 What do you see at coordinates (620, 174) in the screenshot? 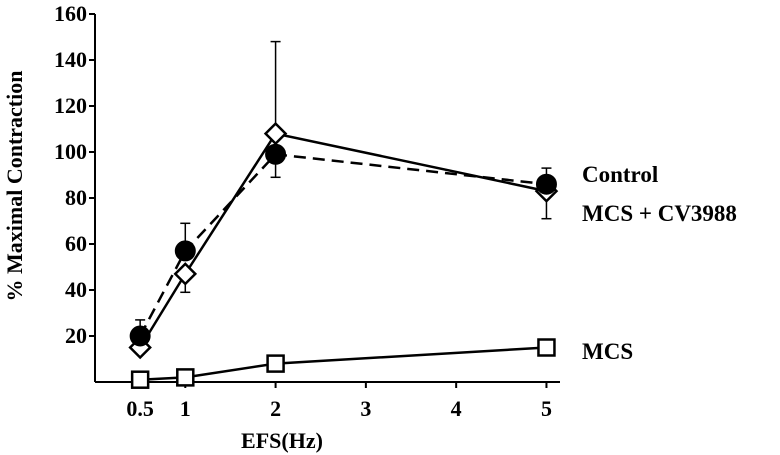
I see `series-label: Control` at bounding box center [620, 174].